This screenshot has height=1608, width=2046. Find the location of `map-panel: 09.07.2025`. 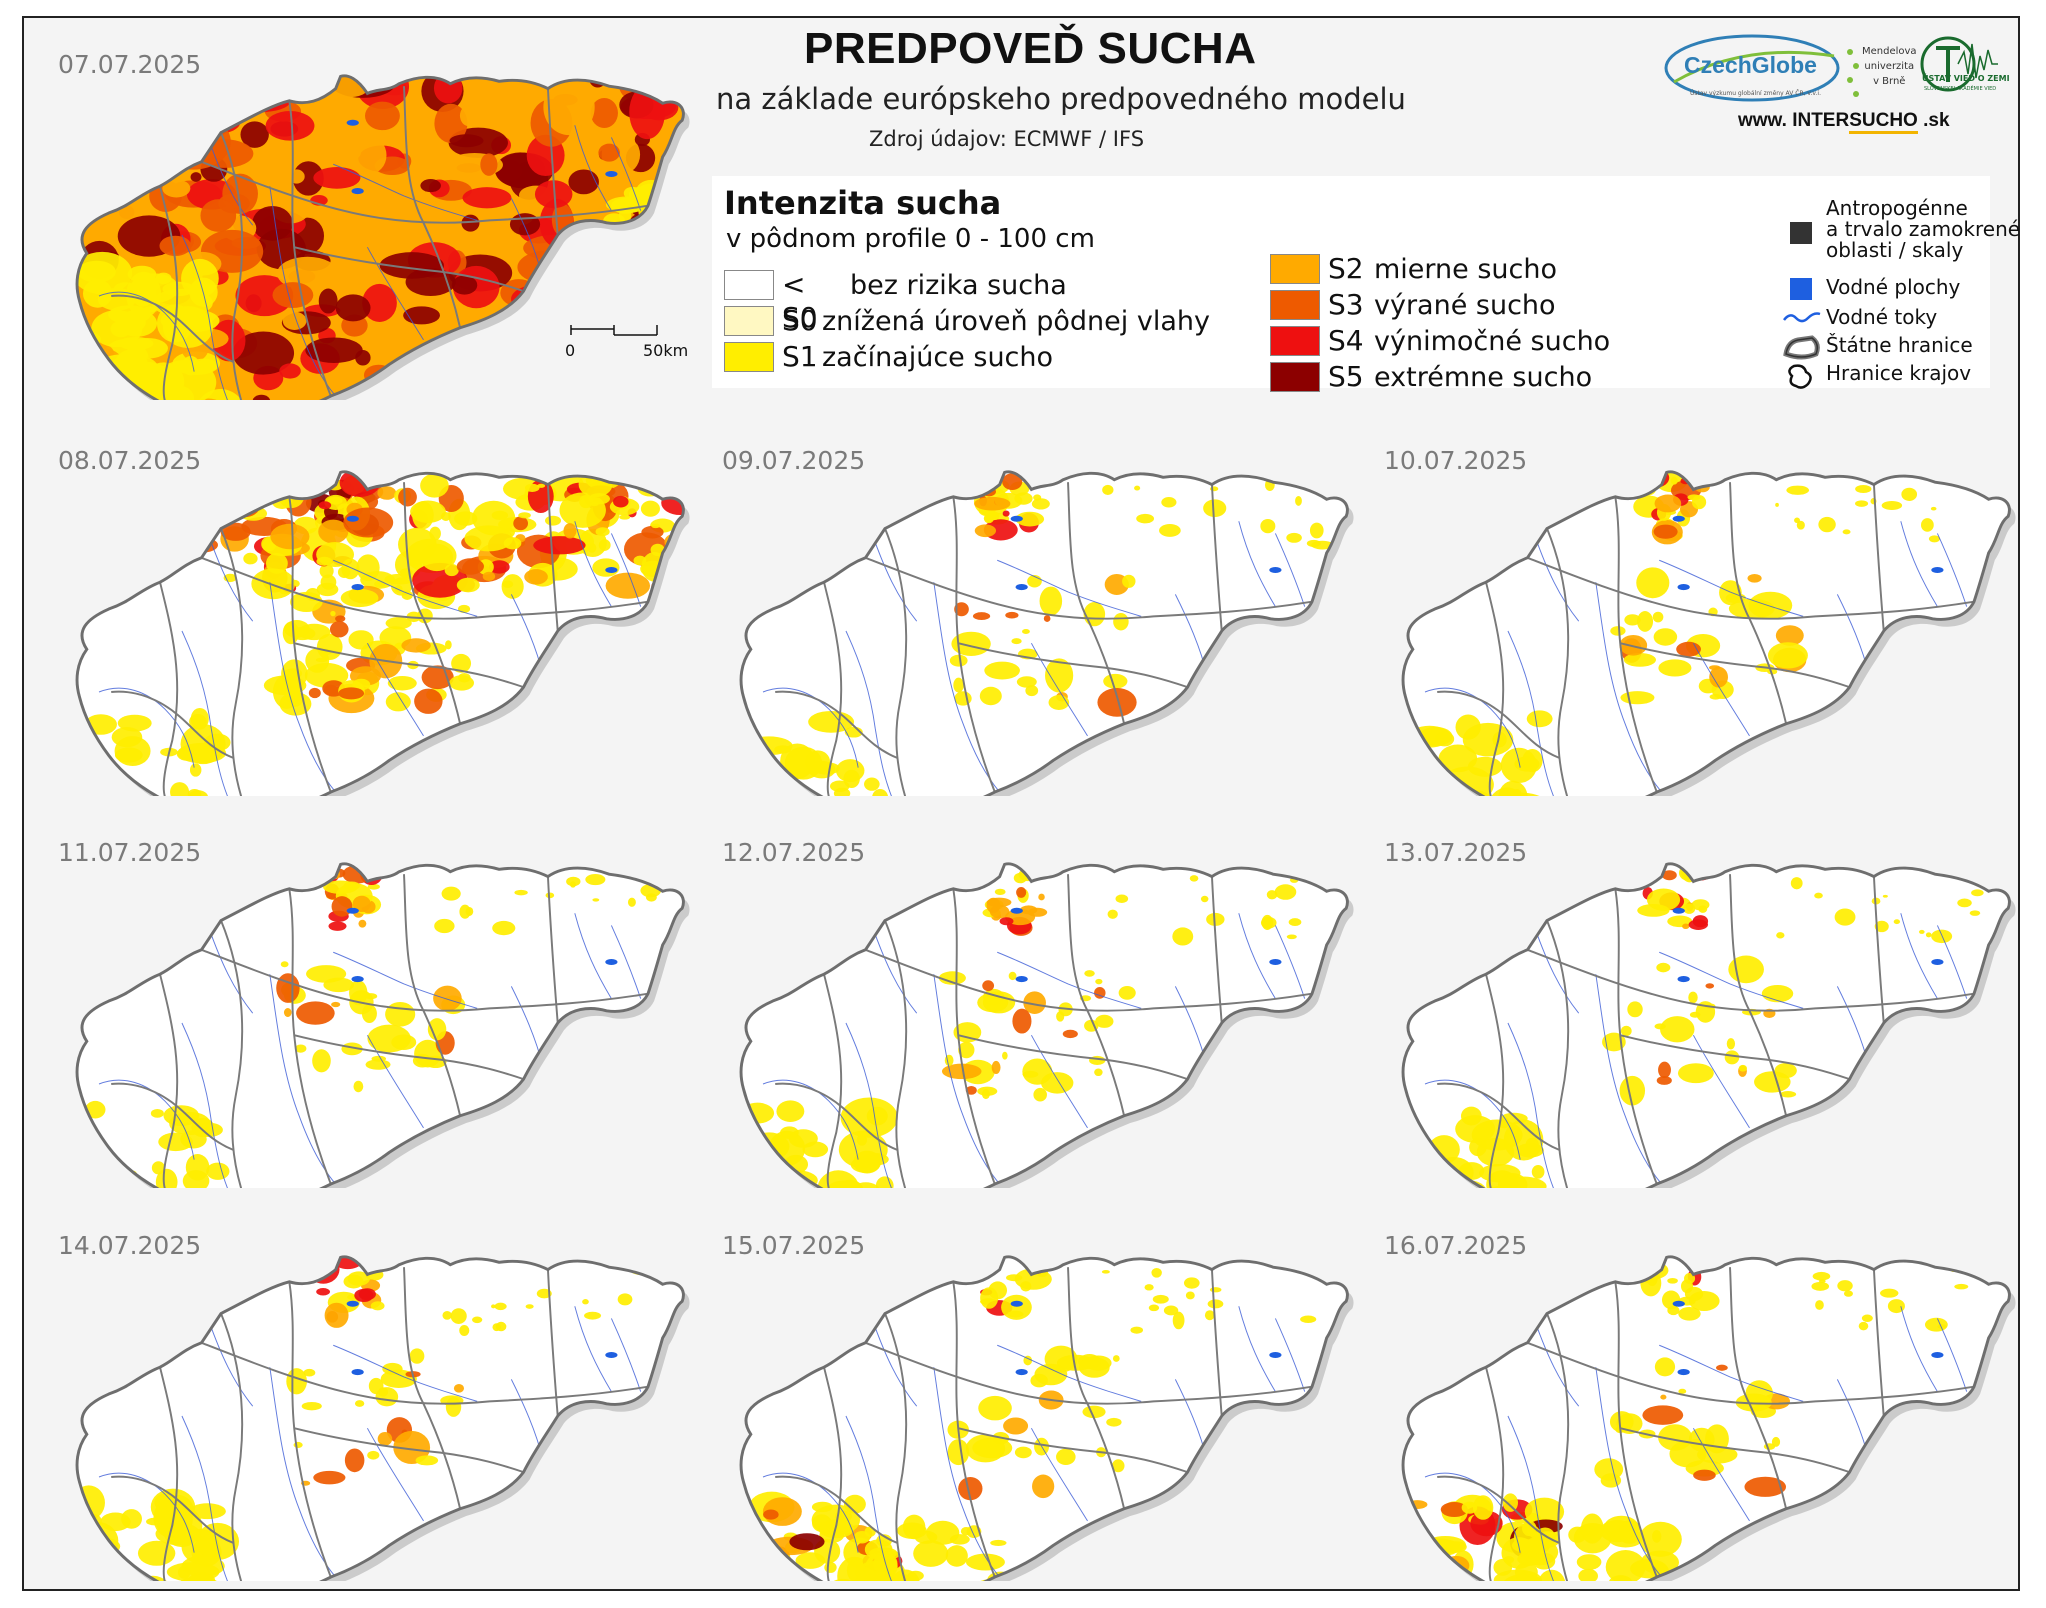

map-panel: 09.07.2025 is located at coordinates (1031, 616).